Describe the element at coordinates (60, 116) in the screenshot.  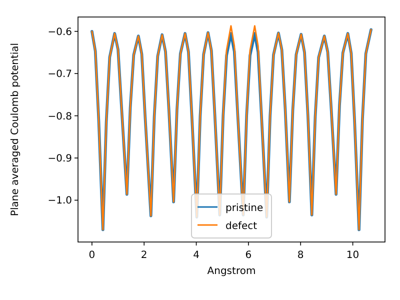
I see `y-tick-label: −0.8` at that location.